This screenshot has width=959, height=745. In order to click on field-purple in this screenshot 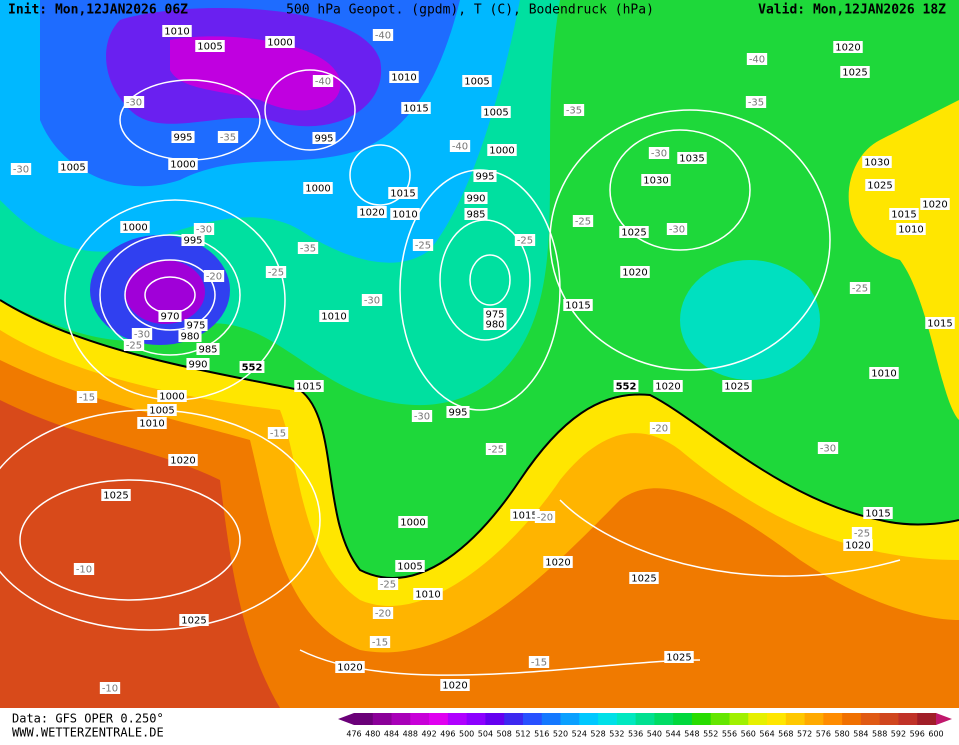, I will do `click(255, 73)`.